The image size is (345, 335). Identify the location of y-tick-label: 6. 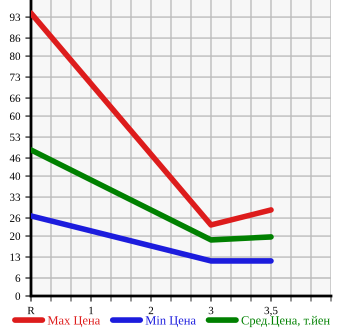
(18, 278).